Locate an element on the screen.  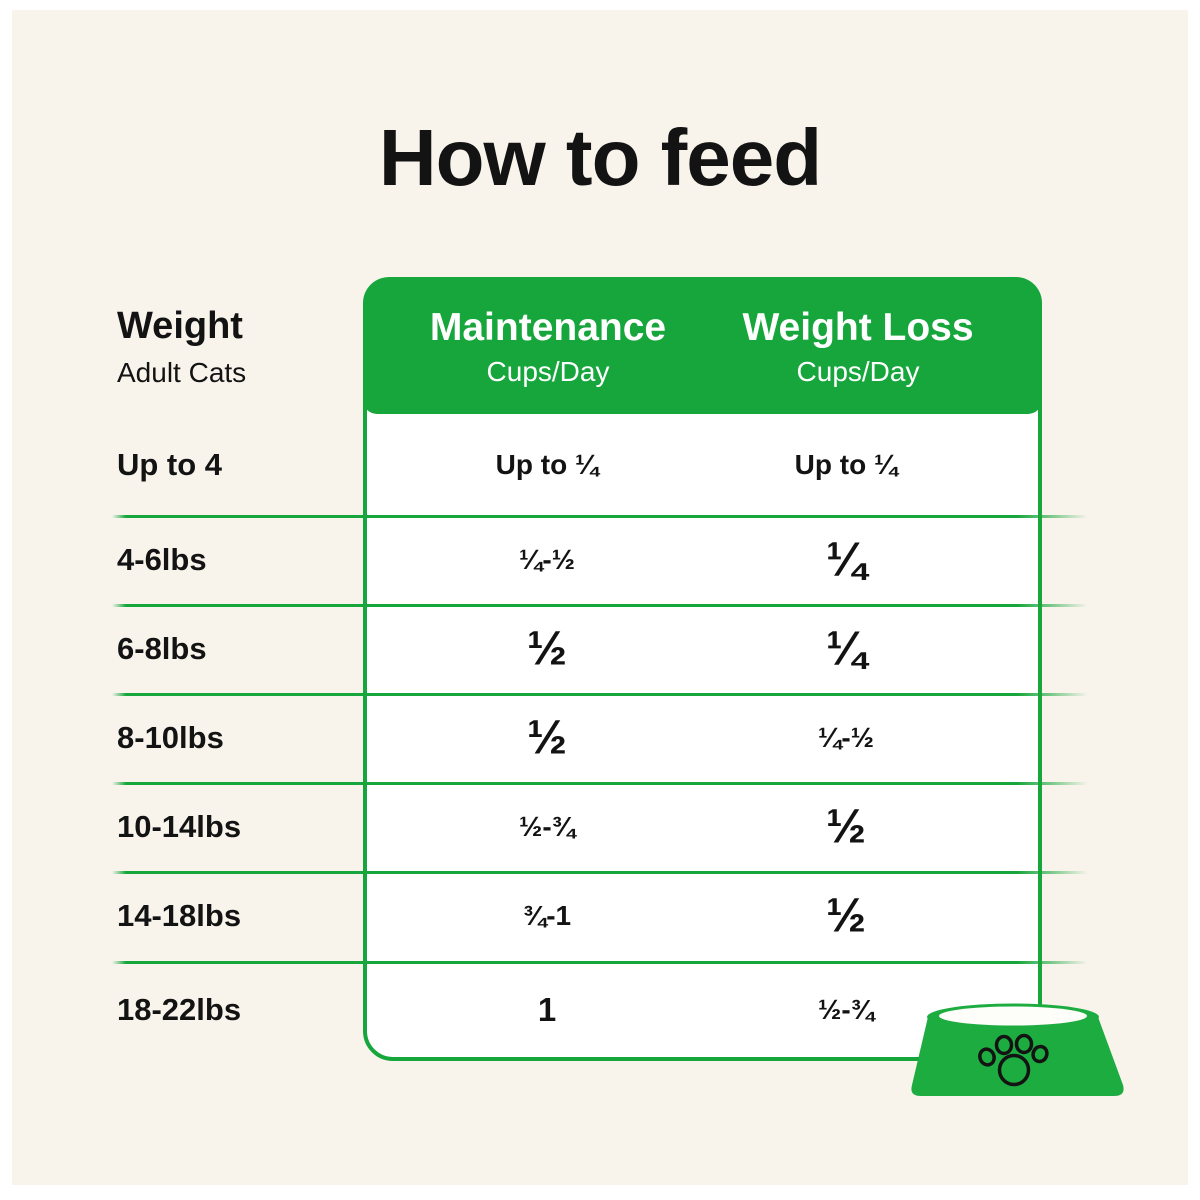
row-weight-loss-value: ¼-½ is located at coordinates (846, 737).